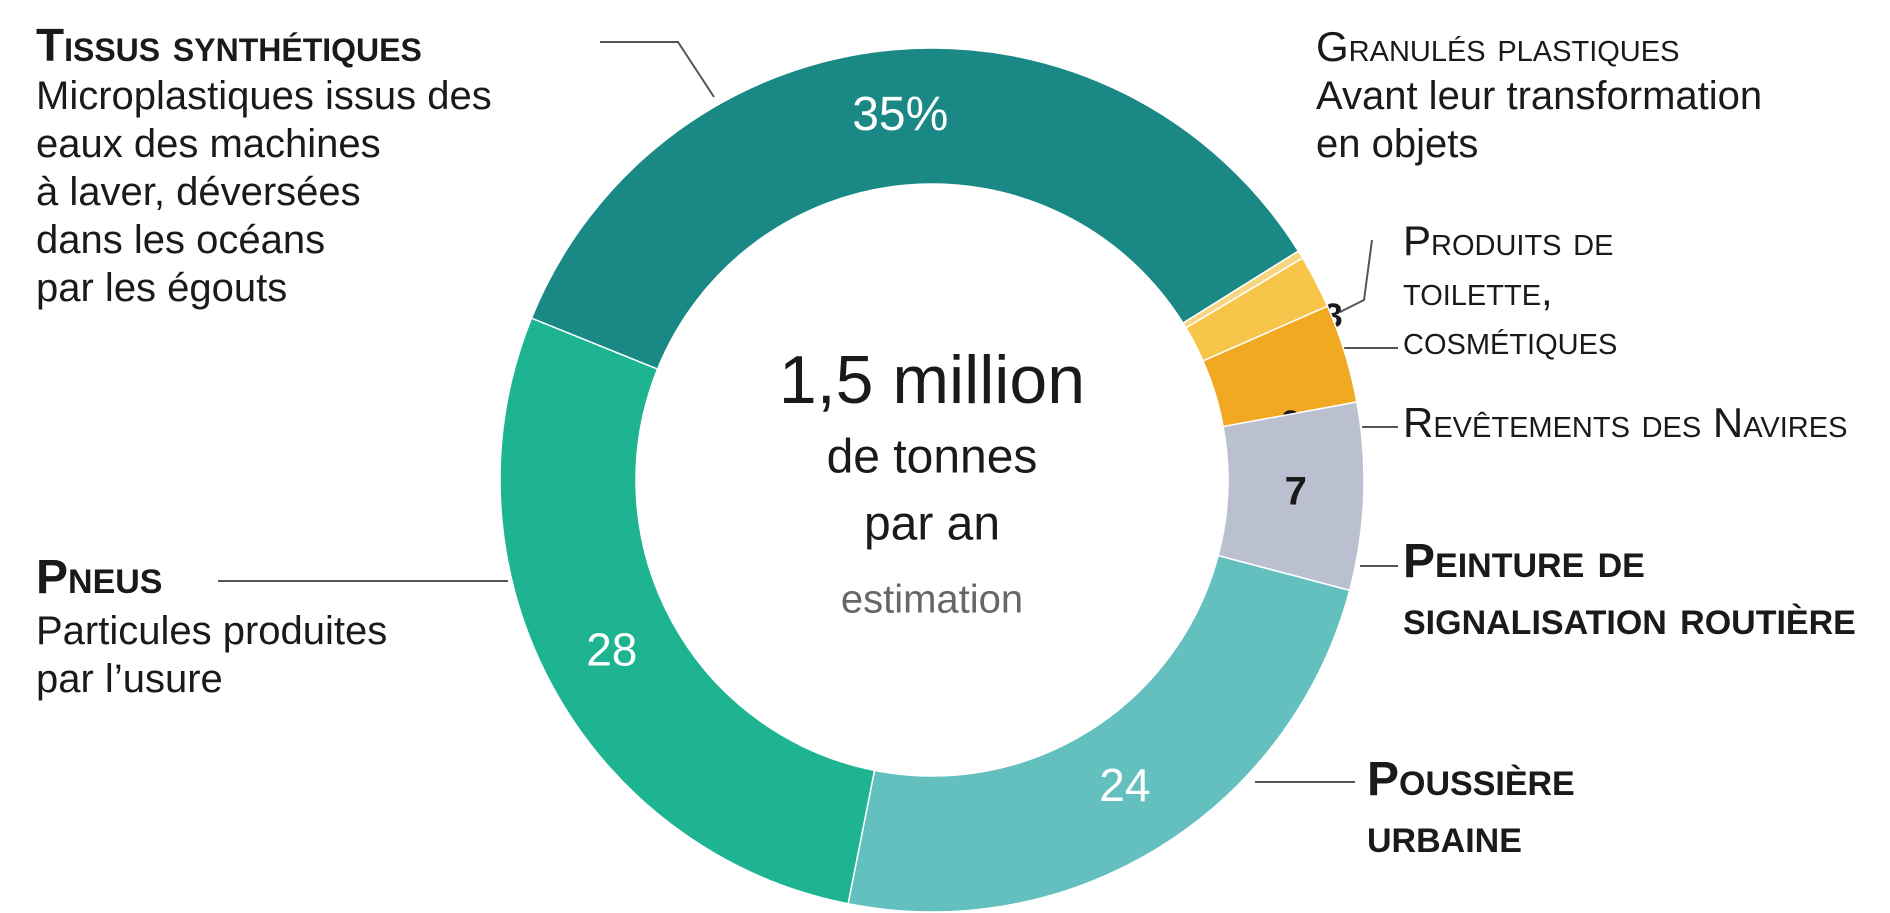 This screenshot has width=1890, height=913. Describe the element at coordinates (208, 144) in the screenshot. I see `category-description: eaux des machines` at that location.